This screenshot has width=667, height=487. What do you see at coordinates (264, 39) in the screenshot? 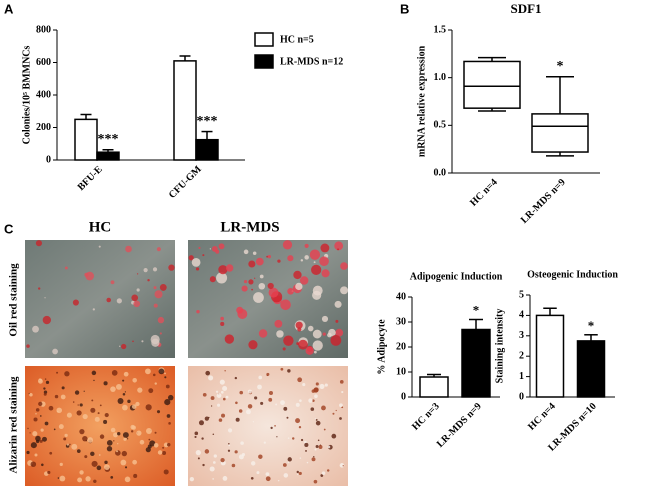
I see `legend-swatch` at bounding box center [264, 39].